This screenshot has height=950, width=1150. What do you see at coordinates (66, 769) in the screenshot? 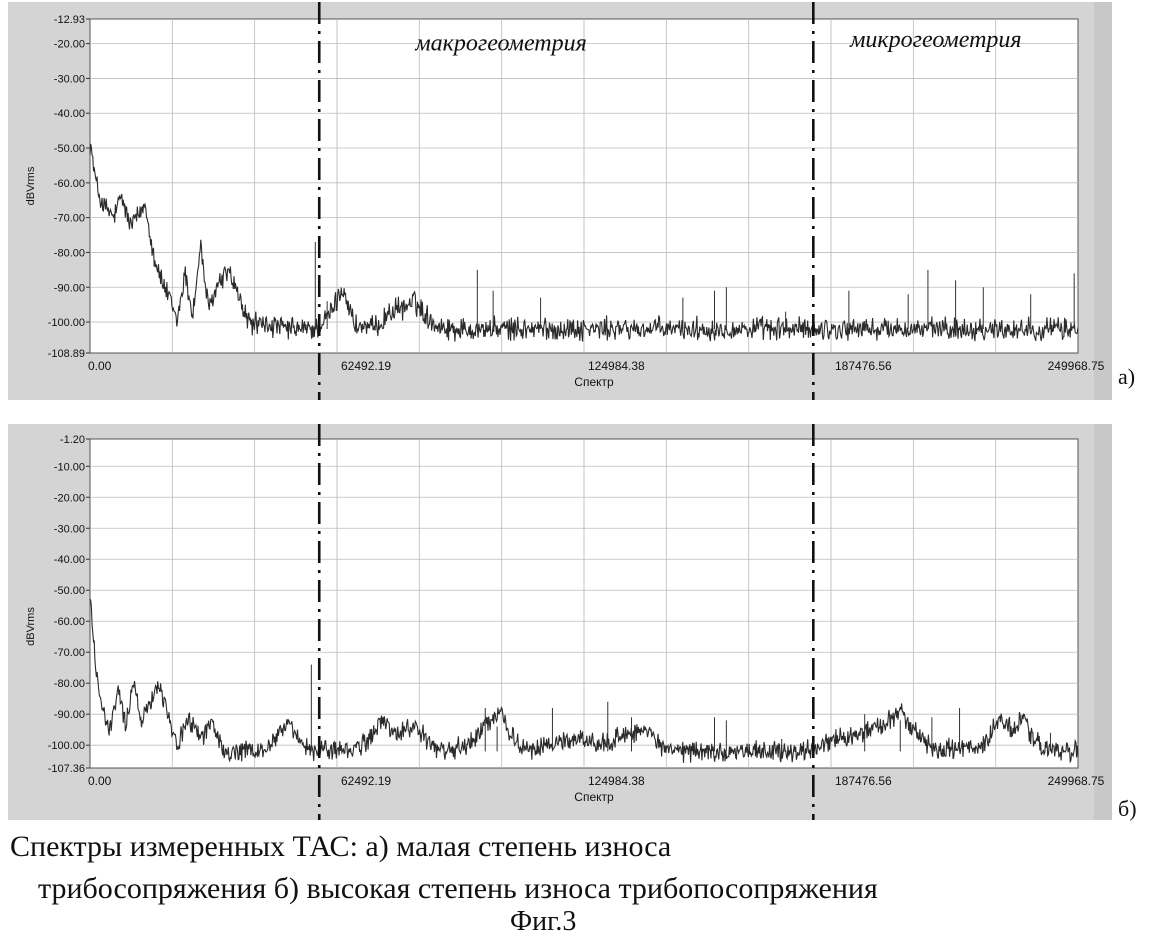
I see `y-tick-label: -107.36` at bounding box center [66, 769].